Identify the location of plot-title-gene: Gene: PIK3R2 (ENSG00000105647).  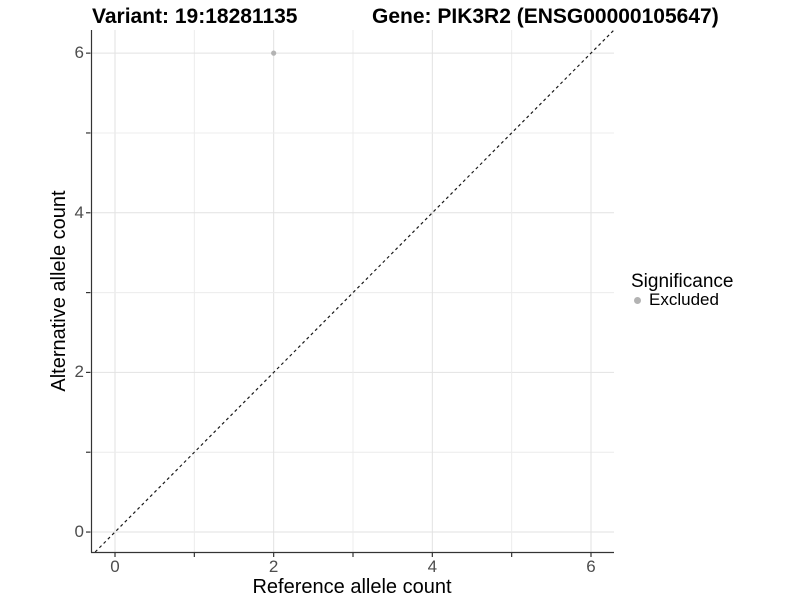
(545, 16).